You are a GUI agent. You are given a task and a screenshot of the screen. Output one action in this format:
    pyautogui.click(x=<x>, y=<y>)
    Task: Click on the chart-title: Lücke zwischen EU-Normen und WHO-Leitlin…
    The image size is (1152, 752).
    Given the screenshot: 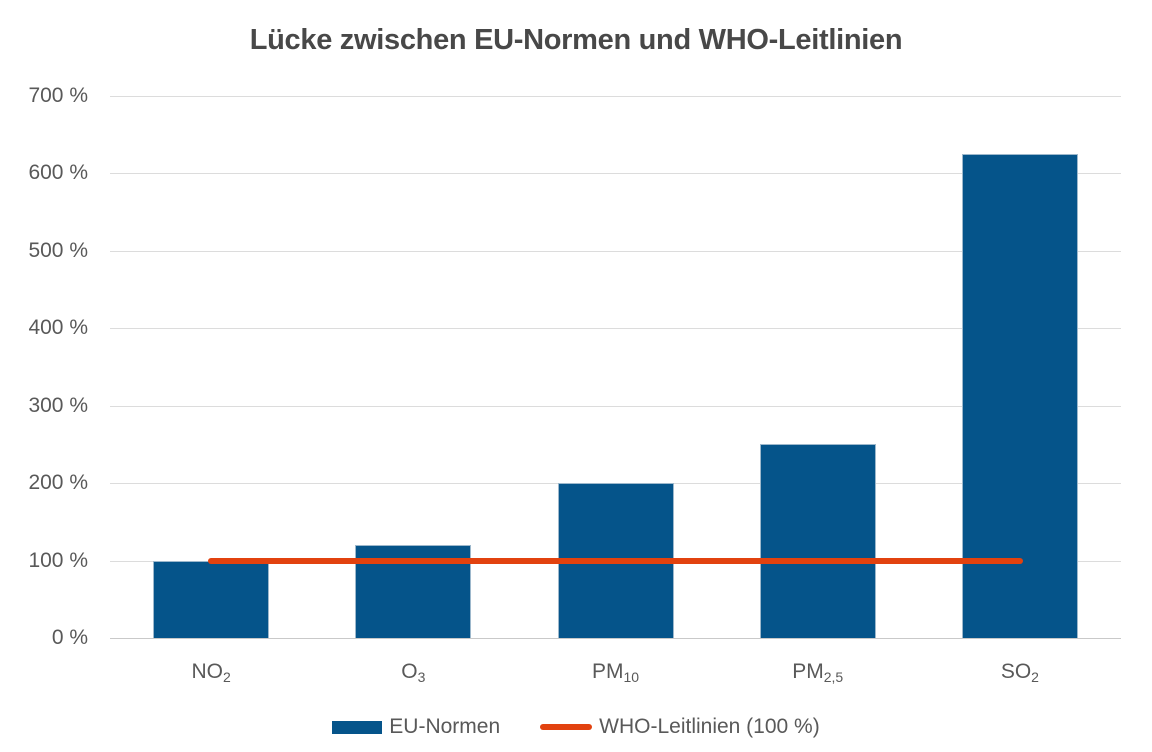 What is the action you would take?
    pyautogui.click(x=576, y=40)
    